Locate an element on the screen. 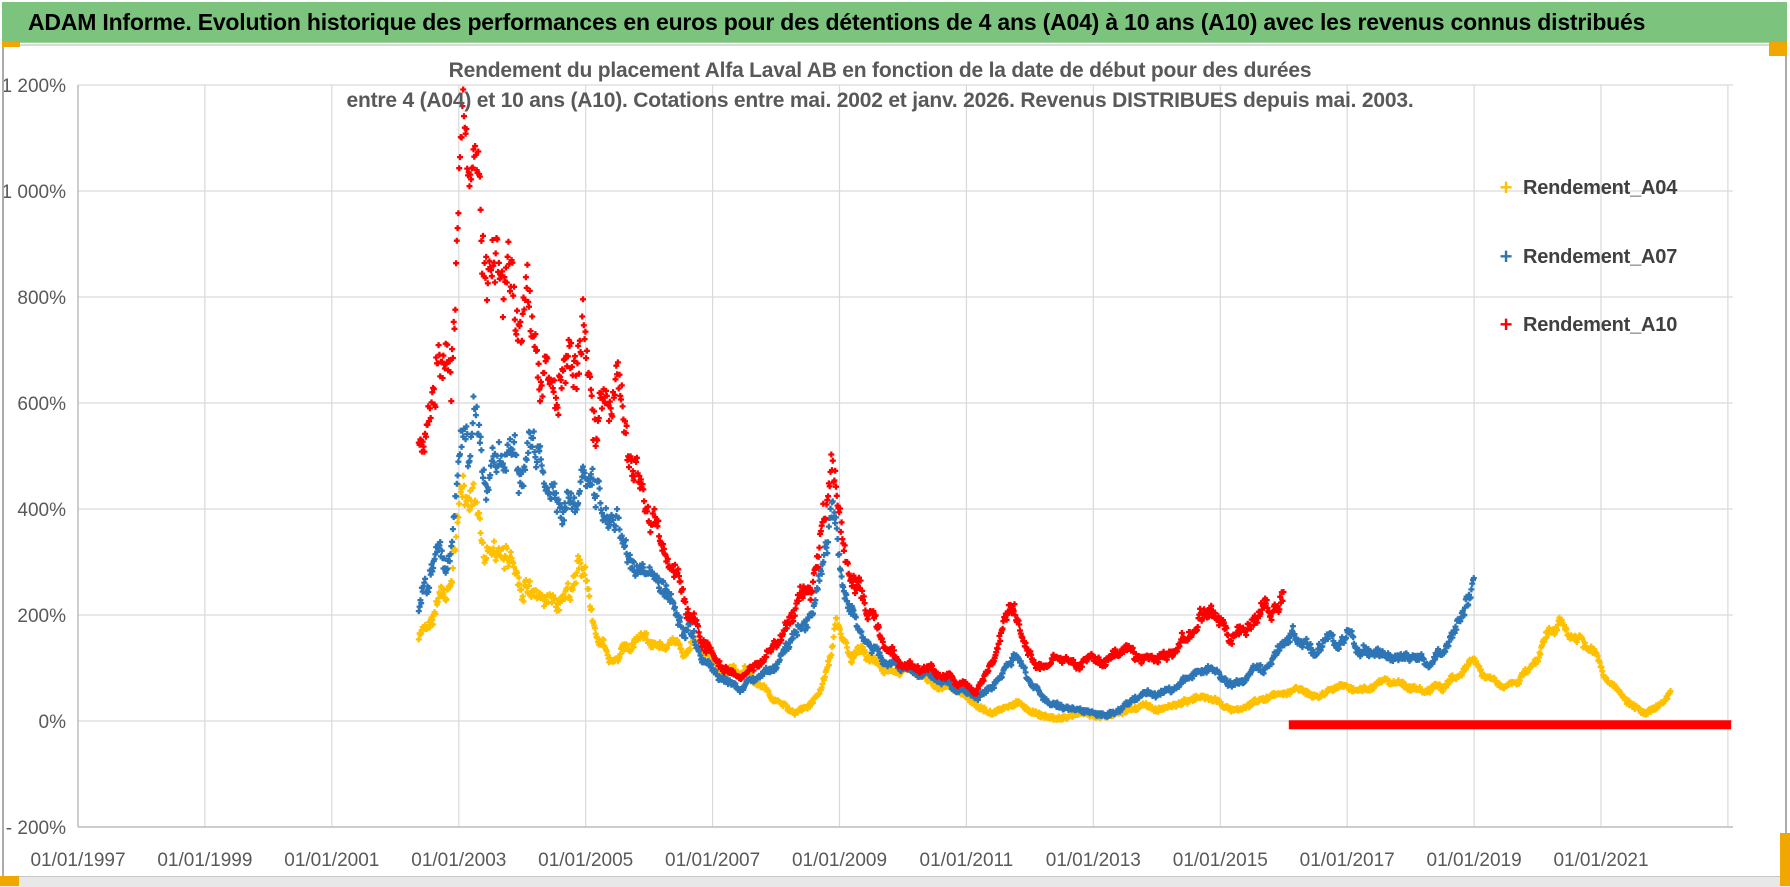 The height and width of the screenshot is (887, 1790). x-tick-label: 01/01/2013 is located at coordinates (1093, 860).